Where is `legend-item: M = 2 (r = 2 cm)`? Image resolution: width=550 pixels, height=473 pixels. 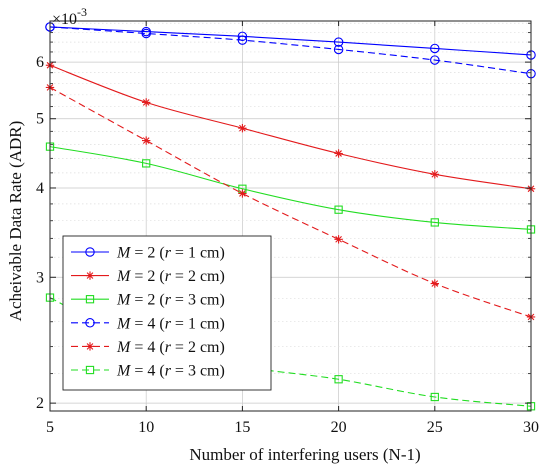
legend-item: M = 2 (r = 2 cm) is located at coordinates (148, 276).